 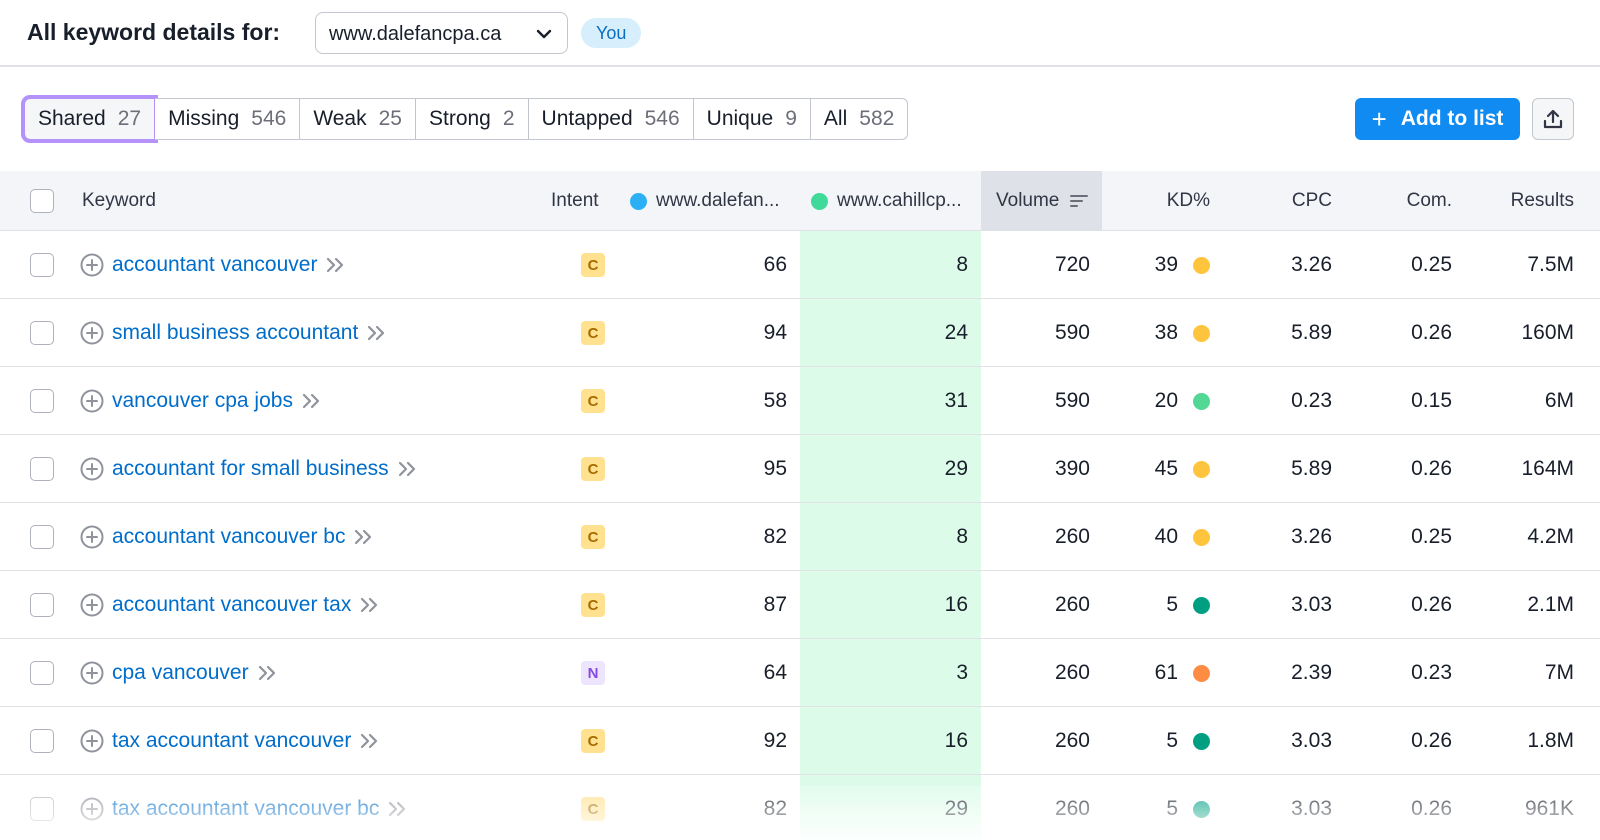 I want to click on col-volume: Volume, so click(x=1041, y=201).